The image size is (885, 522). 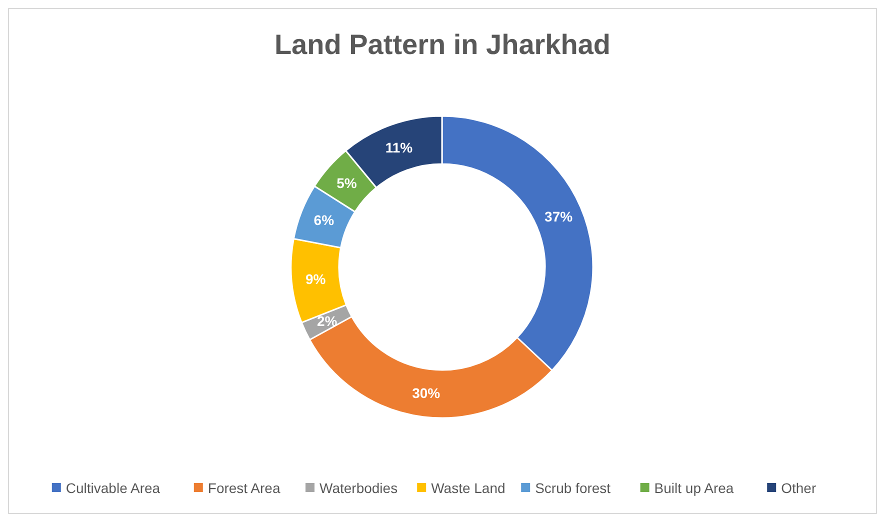 What do you see at coordinates (113, 488) in the screenshot?
I see `legend-label: Cultivable Area` at bounding box center [113, 488].